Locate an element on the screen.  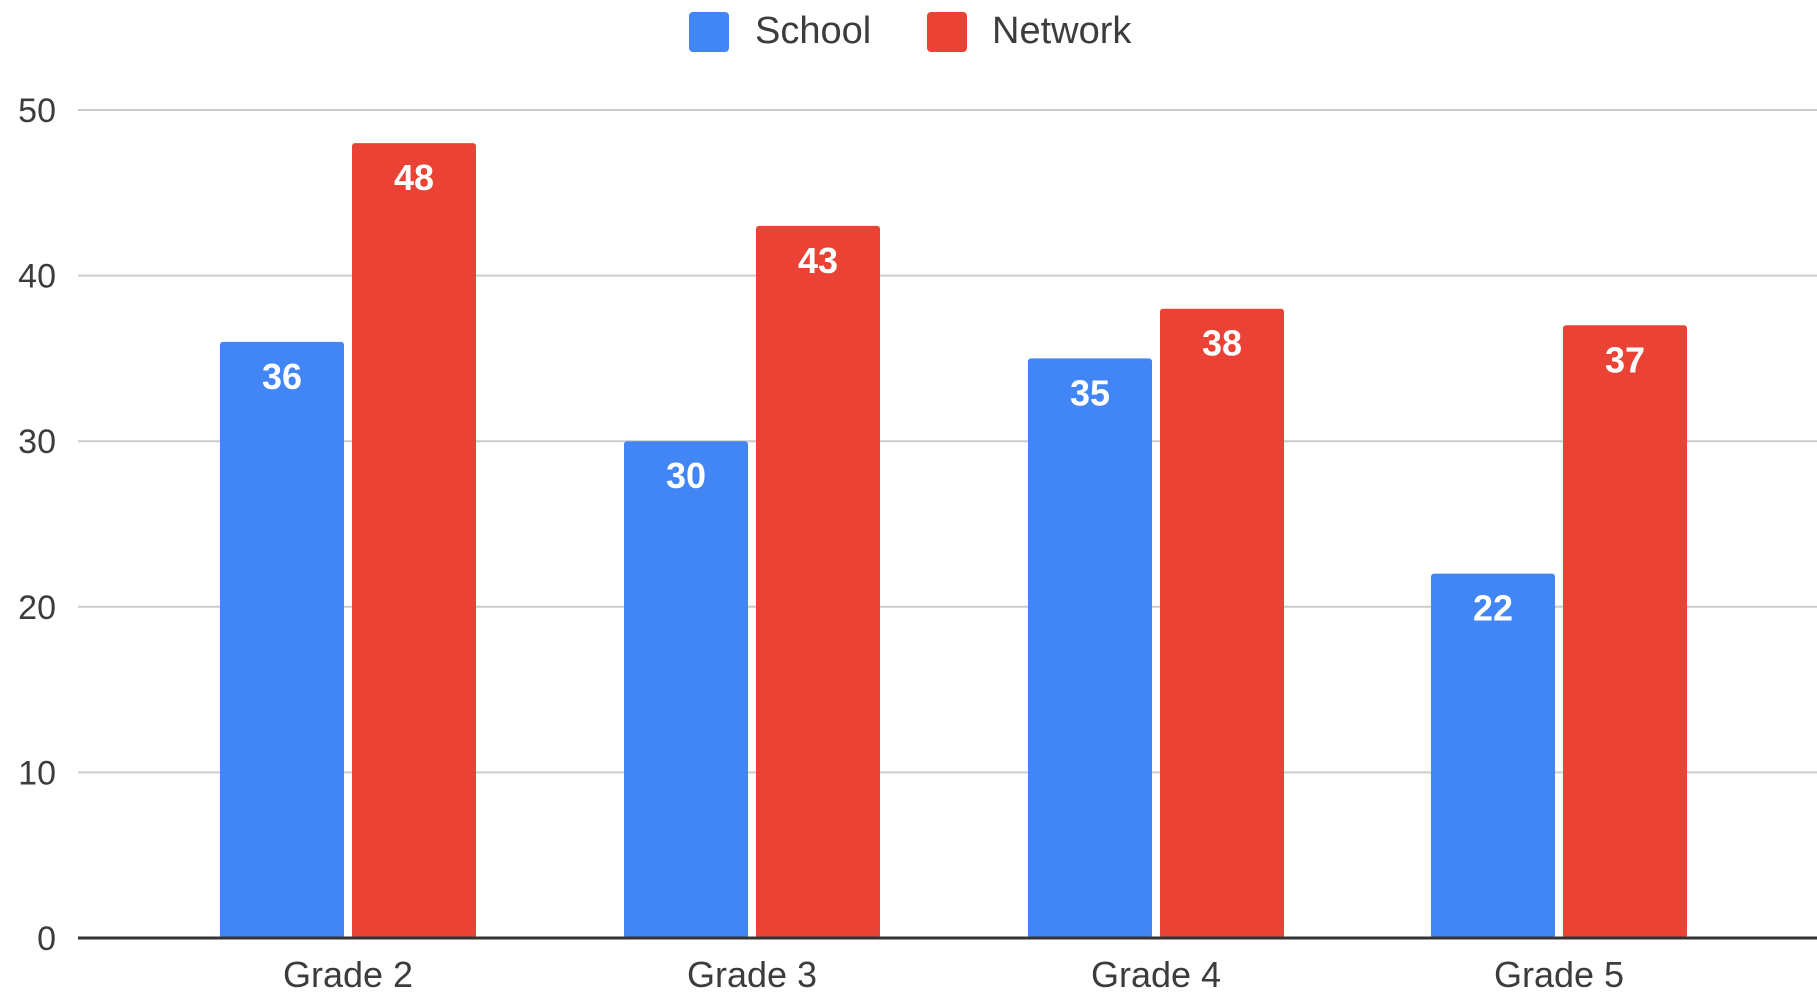
y-tick-label: 30 is located at coordinates (37, 442).